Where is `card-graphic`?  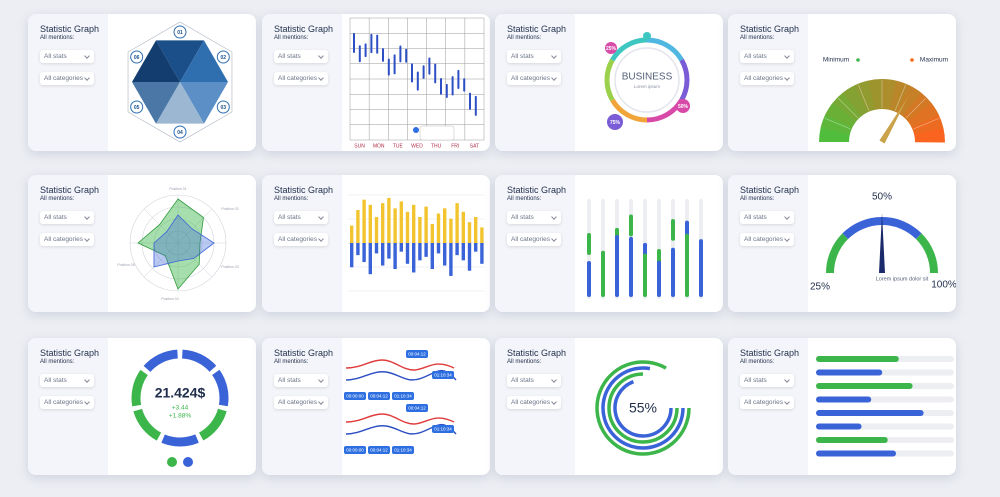 card-graphic is located at coordinates (416, 243).